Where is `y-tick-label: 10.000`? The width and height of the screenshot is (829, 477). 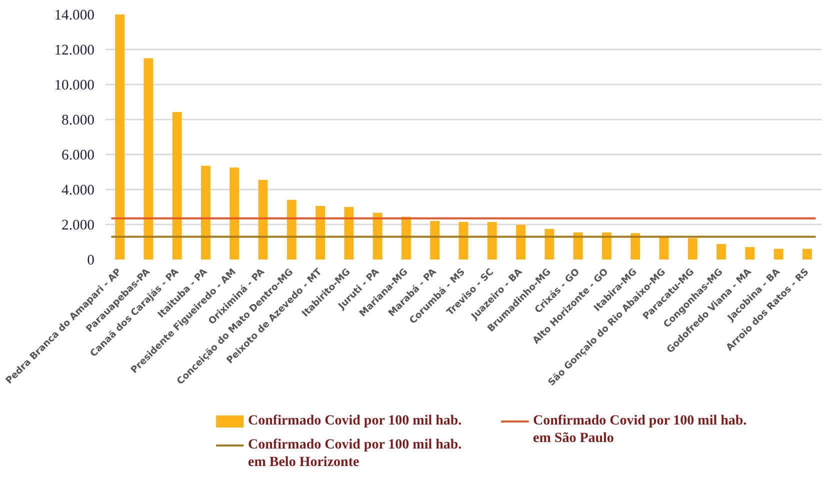
y-tick-label: 10.000 is located at coordinates (74, 86).